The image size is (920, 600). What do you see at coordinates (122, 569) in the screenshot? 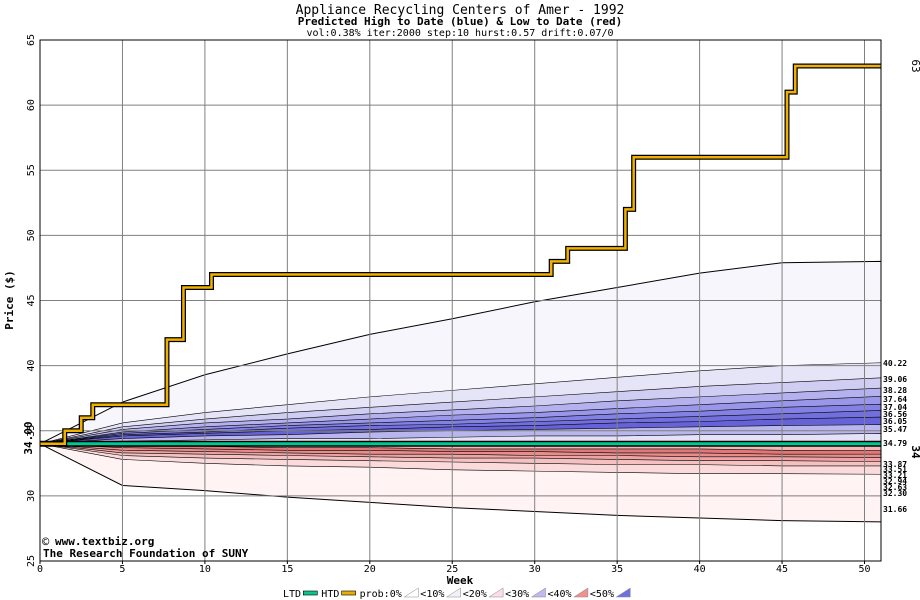
I see `x-tick-label: 5` at bounding box center [122, 569].